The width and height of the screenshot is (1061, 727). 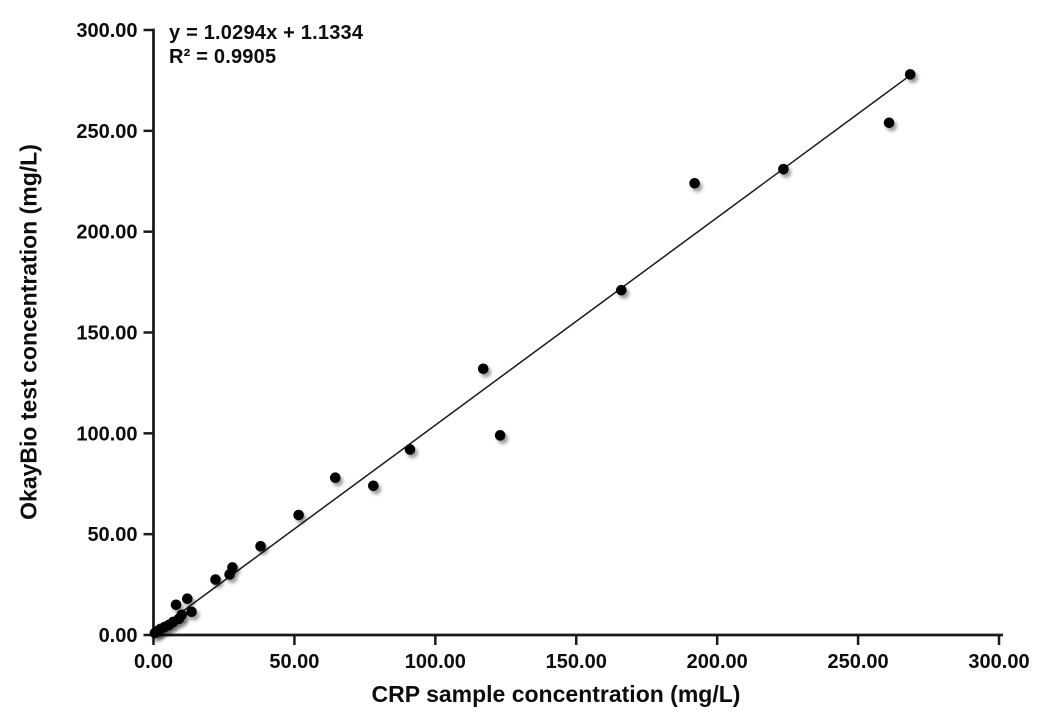 I want to click on x-tick-label: 200.00, so click(x=717, y=662).